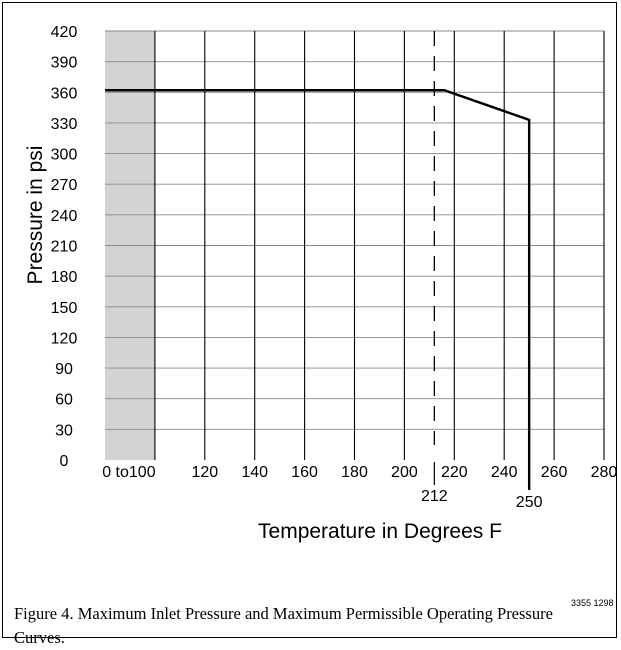  I want to click on x-tick-label: 140, so click(254, 472).